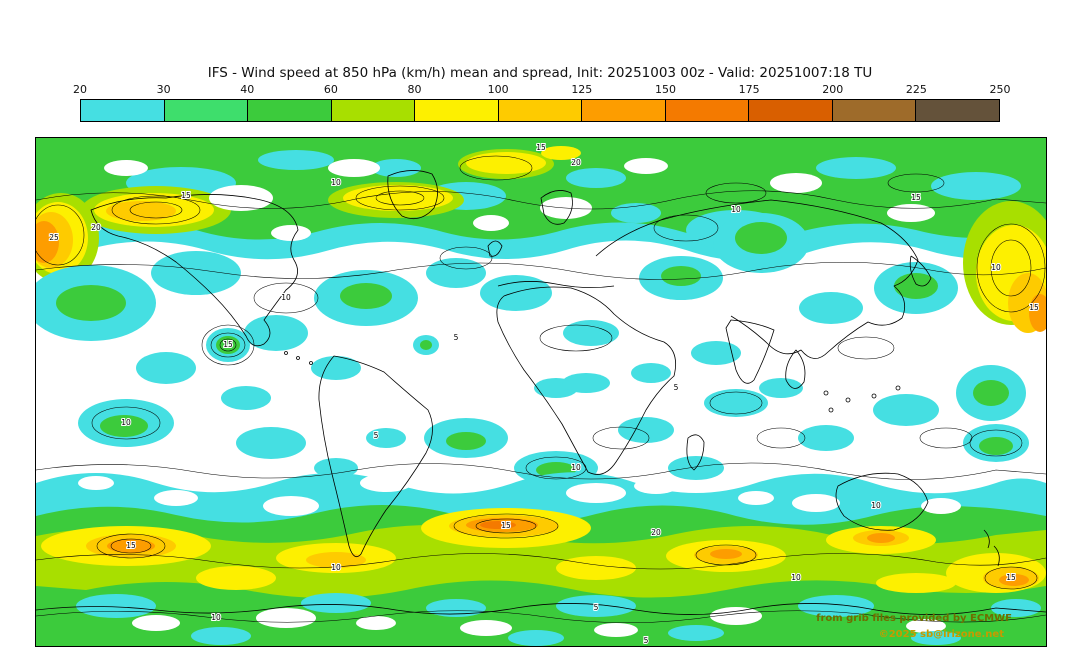  What do you see at coordinates (414, 89) in the screenshot?
I see `colorbar-tick-label: 80` at bounding box center [414, 89].